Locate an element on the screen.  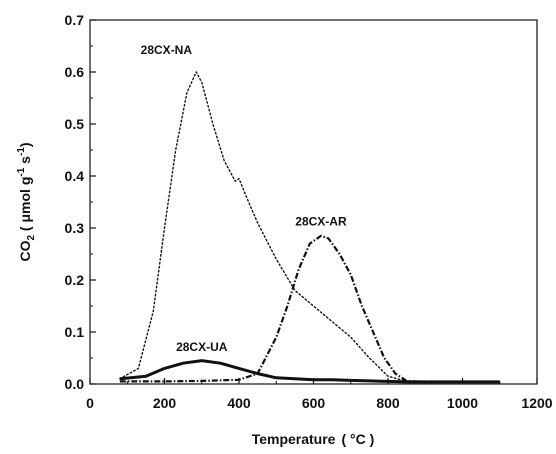
series-line-28cx-ua is located at coordinates (309, 371).